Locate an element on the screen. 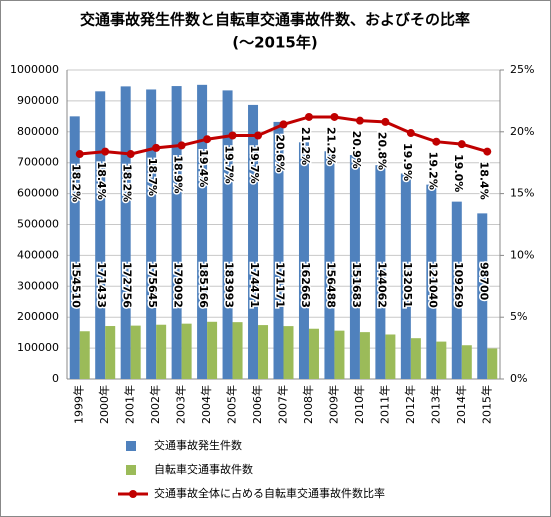 The height and width of the screenshot is (517, 551). data-label: 18.9% is located at coordinates (178, 174).